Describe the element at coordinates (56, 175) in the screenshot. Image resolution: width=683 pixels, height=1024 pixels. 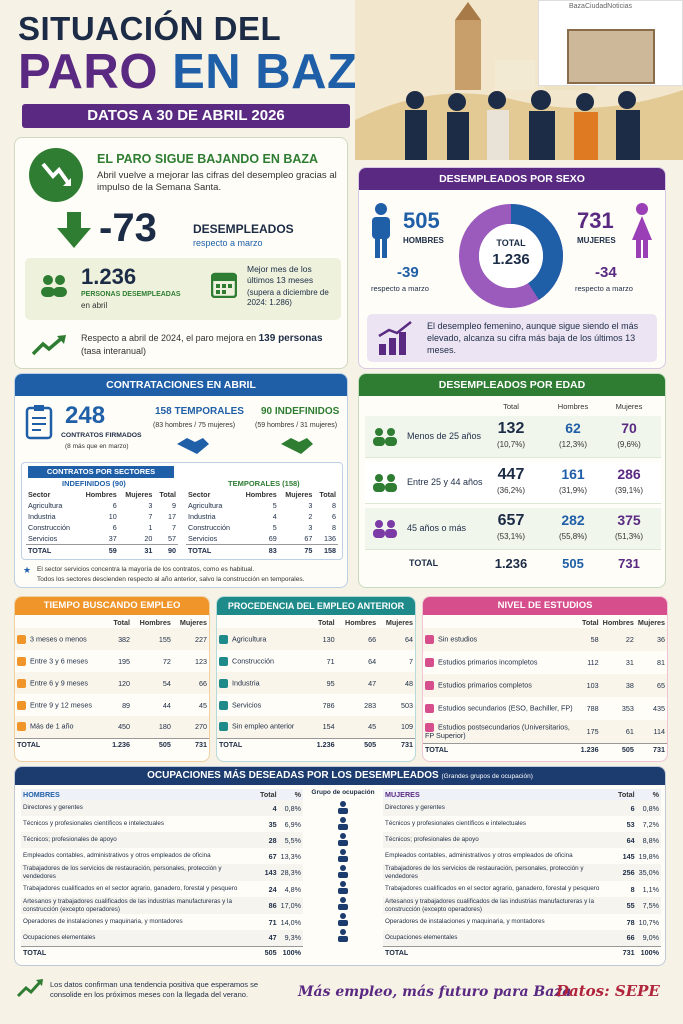
I see `trend-down-icon` at that location.